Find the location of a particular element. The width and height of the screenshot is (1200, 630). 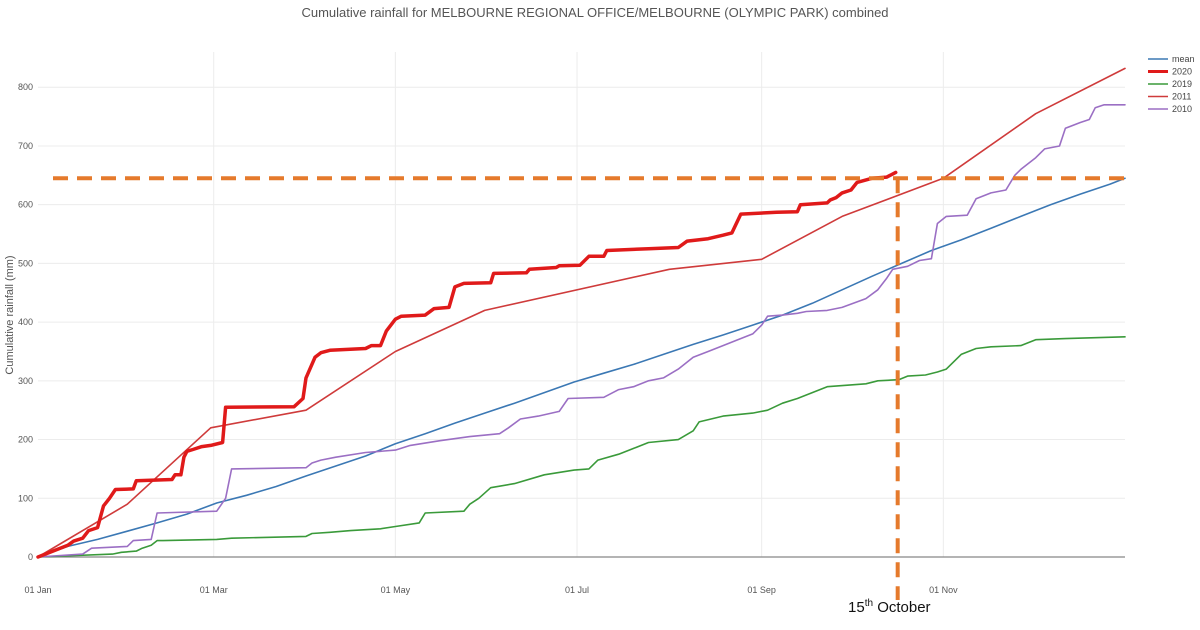

x-tick-label: 01 May is located at coordinates (396, 590).